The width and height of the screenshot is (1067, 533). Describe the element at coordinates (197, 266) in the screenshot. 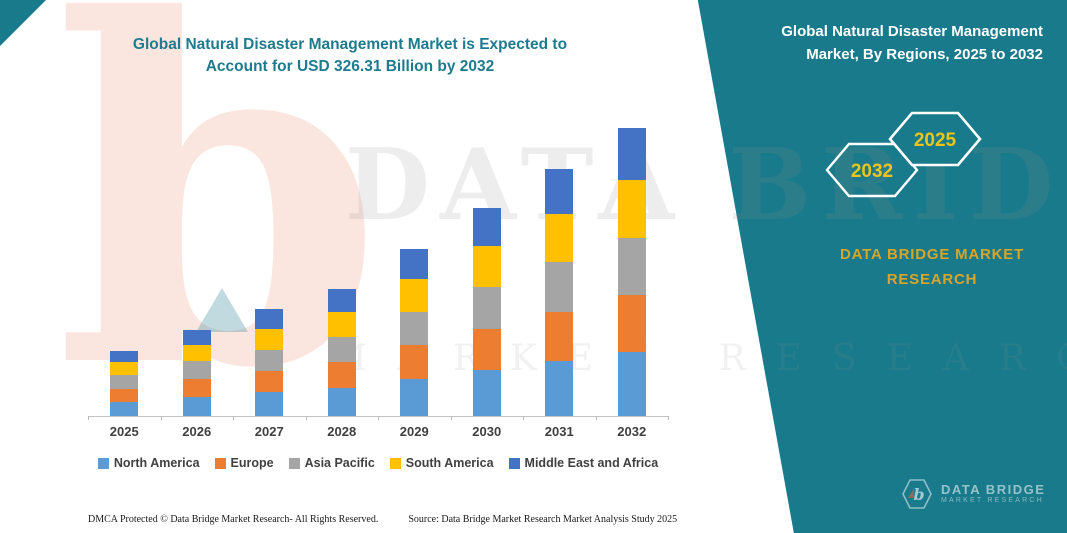

I see `bar-column-2026` at that location.